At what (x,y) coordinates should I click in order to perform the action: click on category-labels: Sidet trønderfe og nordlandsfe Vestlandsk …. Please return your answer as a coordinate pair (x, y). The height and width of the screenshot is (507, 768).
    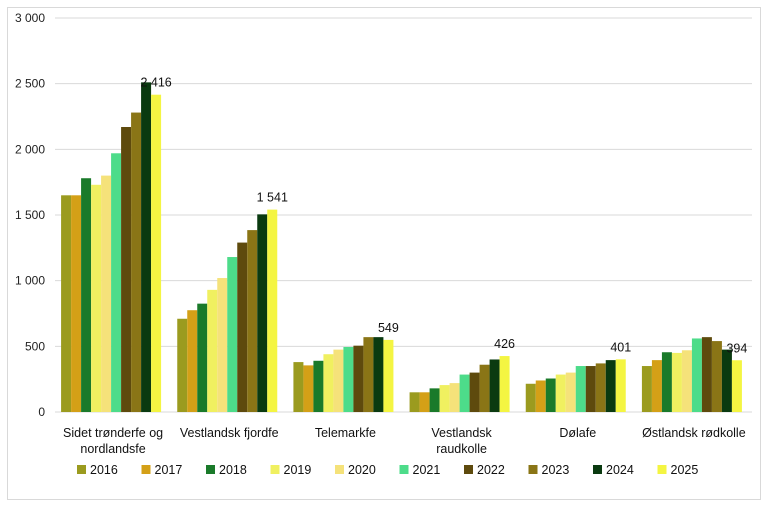
    Looking at the image, I should click on (404, 441).